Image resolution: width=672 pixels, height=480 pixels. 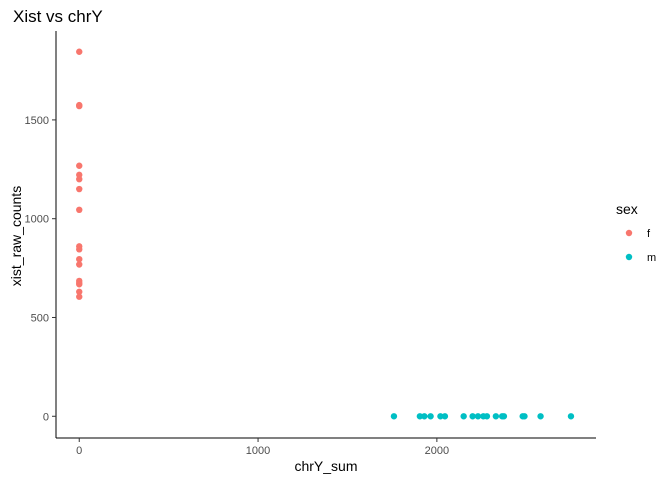 What do you see at coordinates (629, 257) in the screenshot?
I see `legend-key-m` at bounding box center [629, 257].